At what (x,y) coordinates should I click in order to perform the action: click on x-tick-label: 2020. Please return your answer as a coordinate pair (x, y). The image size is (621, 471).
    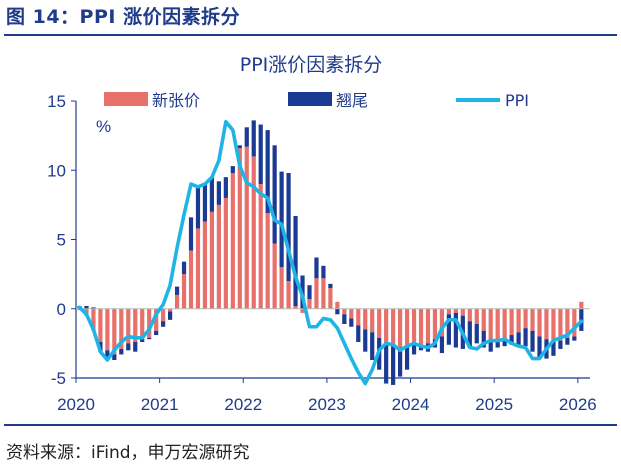
    Looking at the image, I should click on (76, 404).